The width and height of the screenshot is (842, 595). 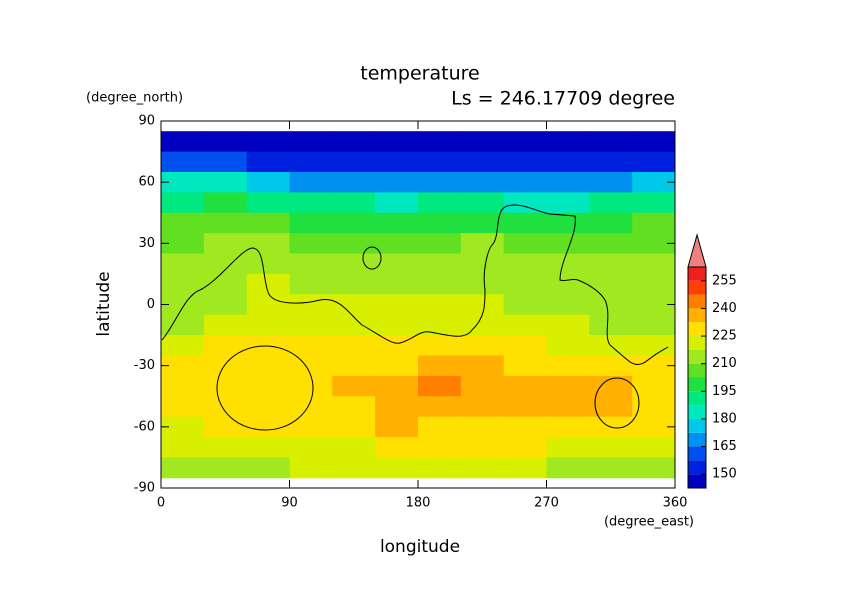 What do you see at coordinates (724, 474) in the screenshot?
I see `colorbar-tick-label: 150` at bounding box center [724, 474].